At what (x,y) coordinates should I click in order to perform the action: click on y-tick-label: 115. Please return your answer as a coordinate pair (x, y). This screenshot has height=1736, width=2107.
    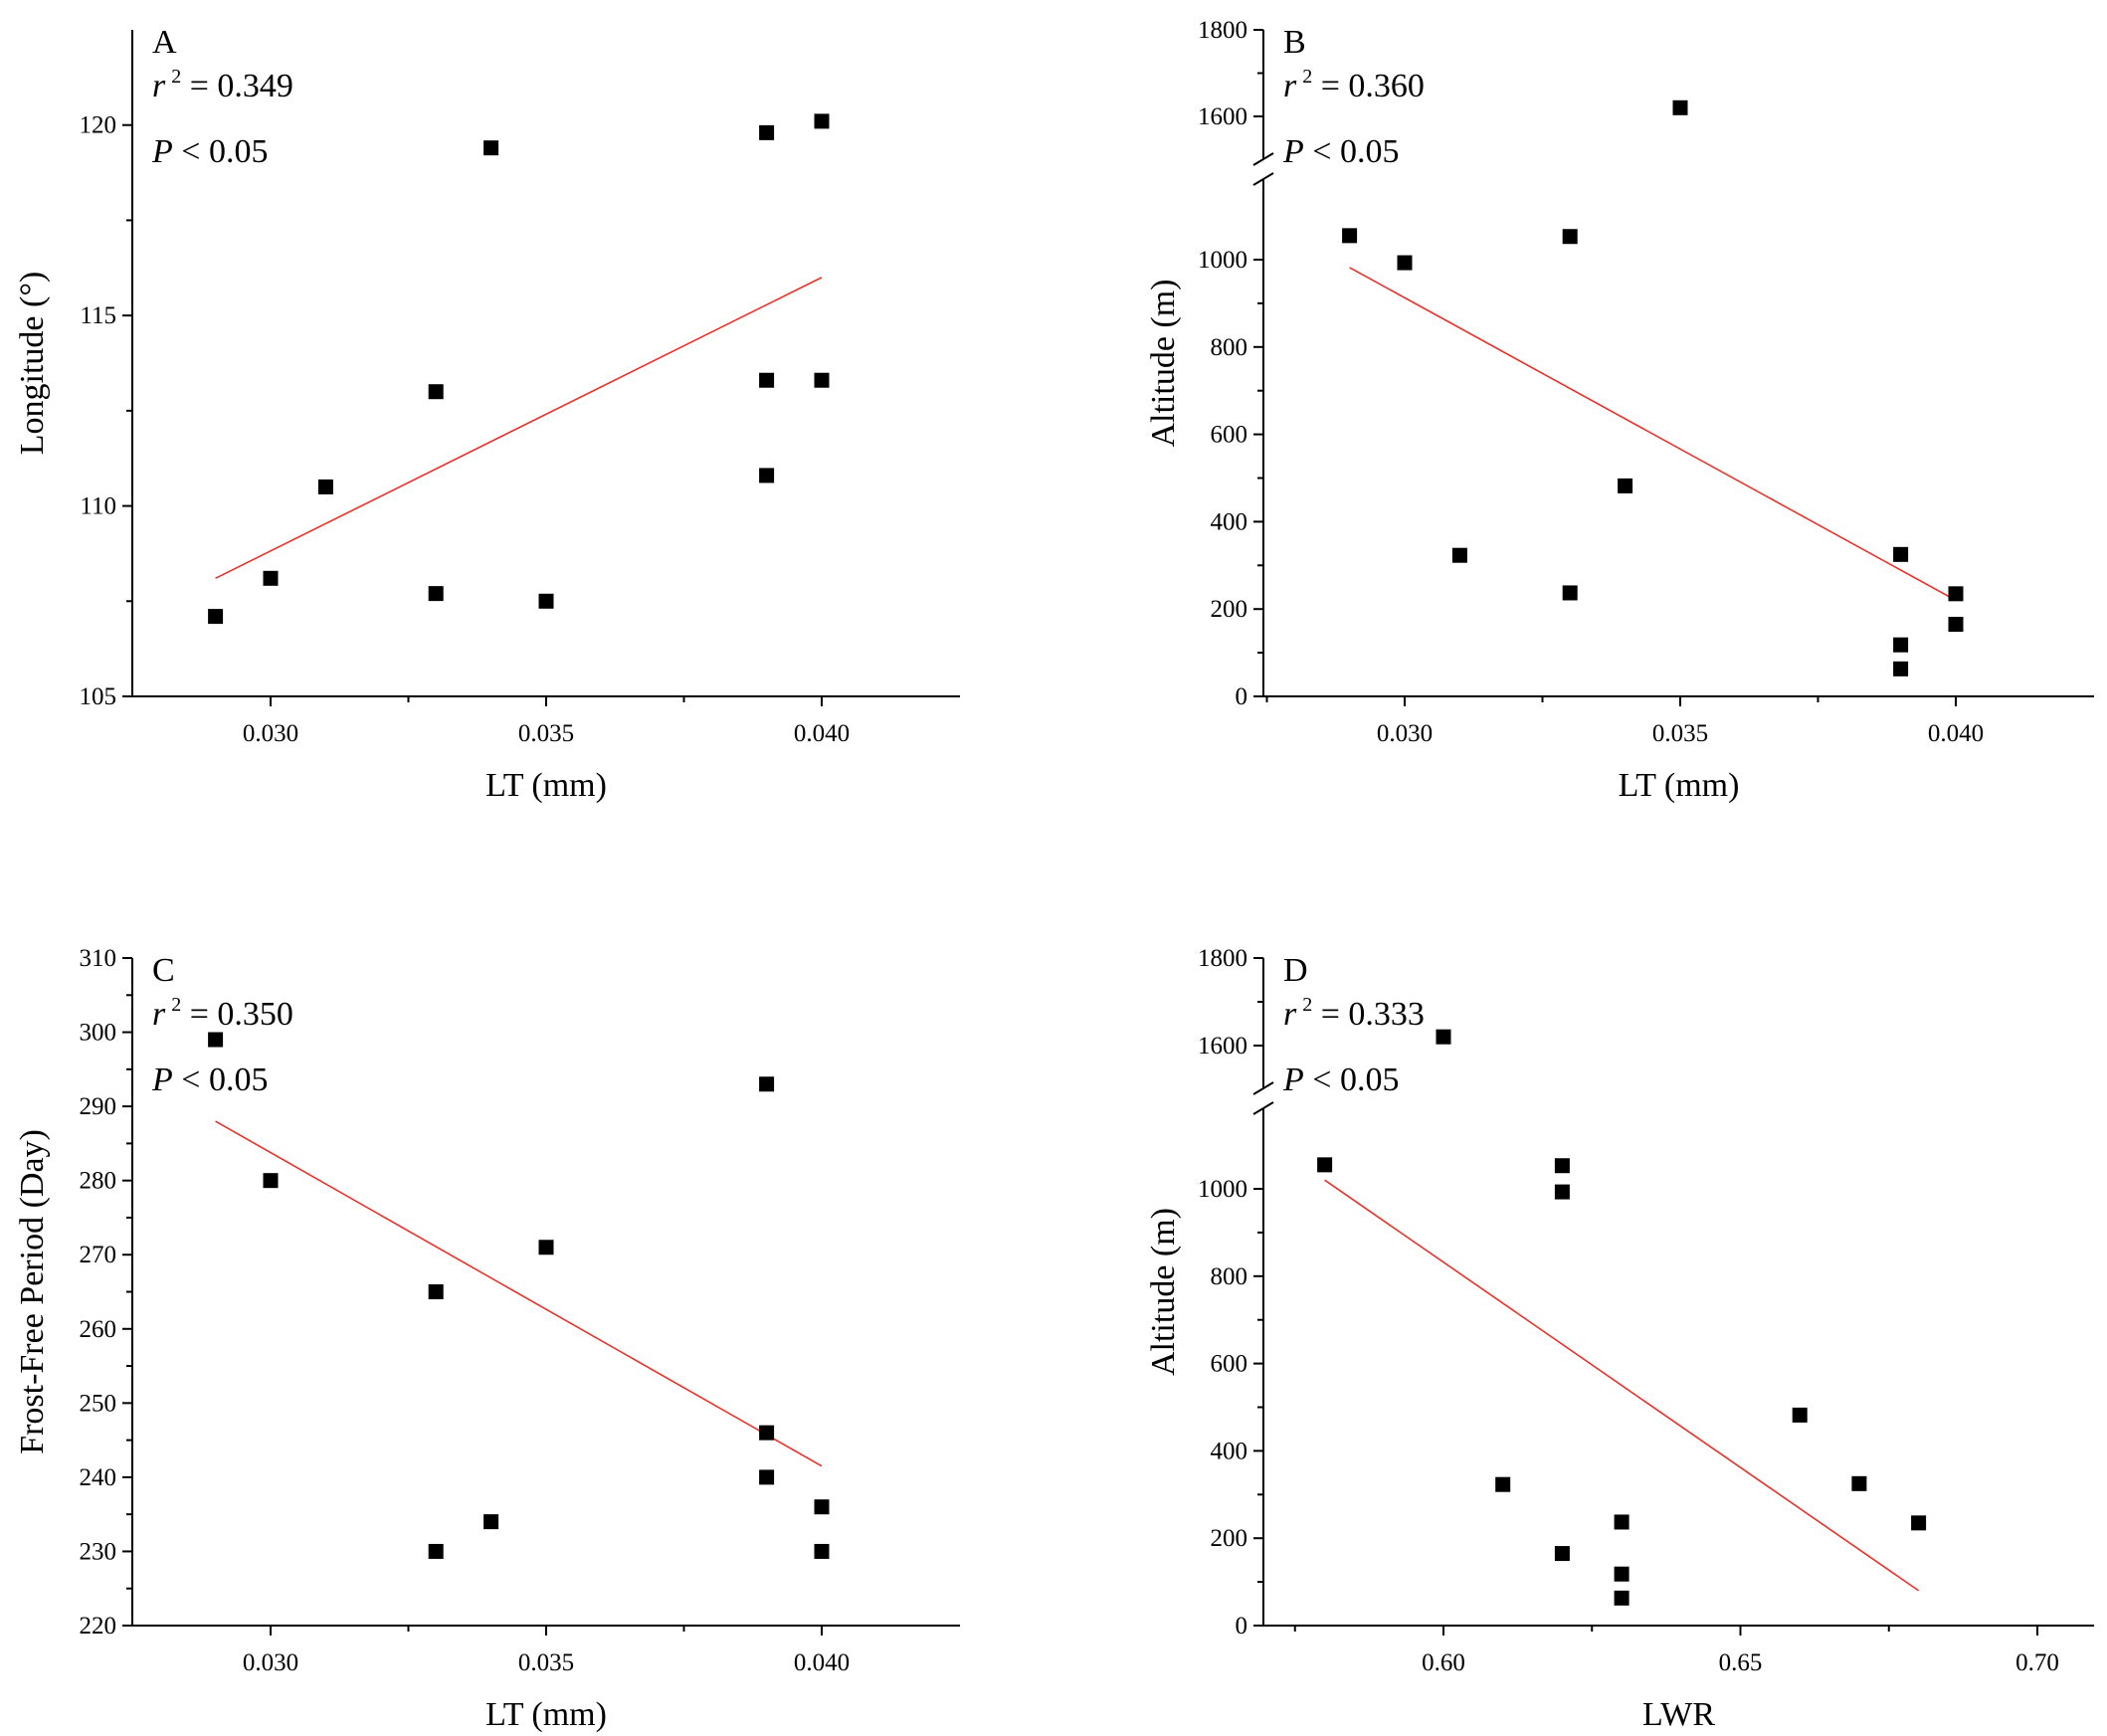
    Looking at the image, I should click on (98, 315).